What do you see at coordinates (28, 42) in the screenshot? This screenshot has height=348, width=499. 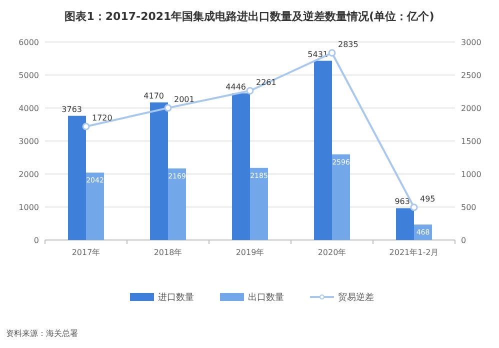 I see `y-tick-label: 6000` at bounding box center [28, 42].